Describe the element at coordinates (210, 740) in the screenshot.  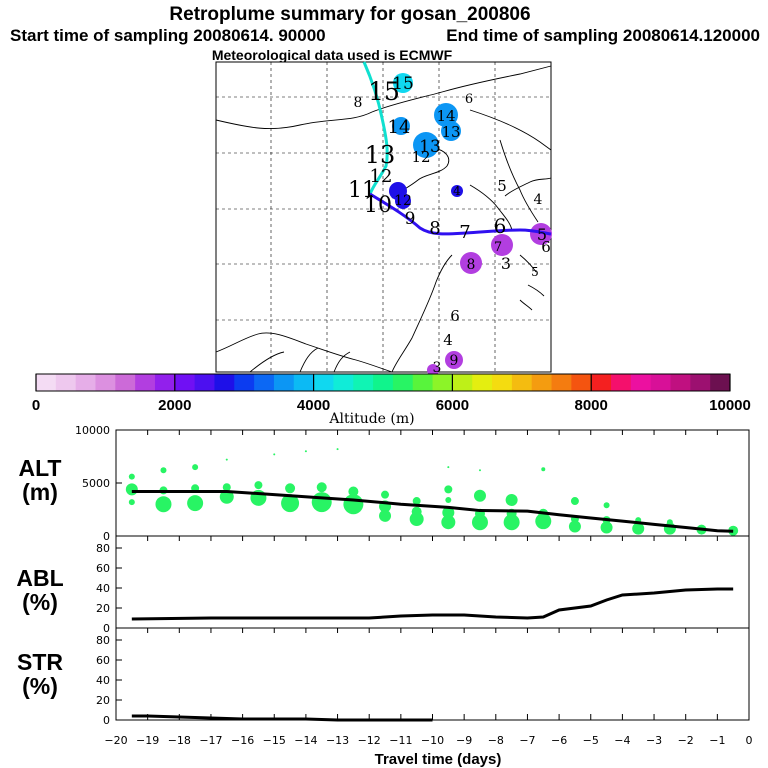
I see `x-tick-label: −17` at that location.